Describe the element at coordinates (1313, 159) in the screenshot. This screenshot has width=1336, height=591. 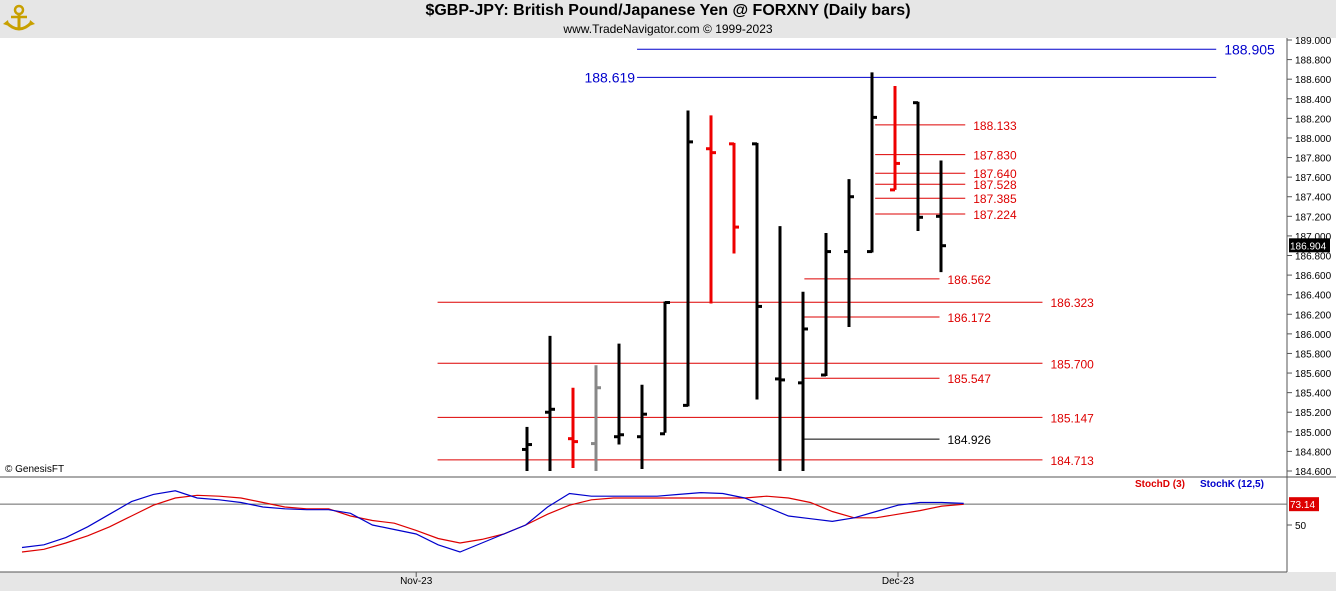
I see `y-tick-label: 187.800` at that location.